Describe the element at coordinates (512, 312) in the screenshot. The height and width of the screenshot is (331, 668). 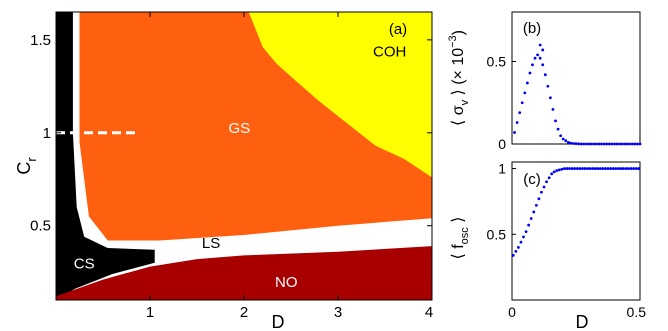
I see `panel-c-x-tick-label: 0` at that location.